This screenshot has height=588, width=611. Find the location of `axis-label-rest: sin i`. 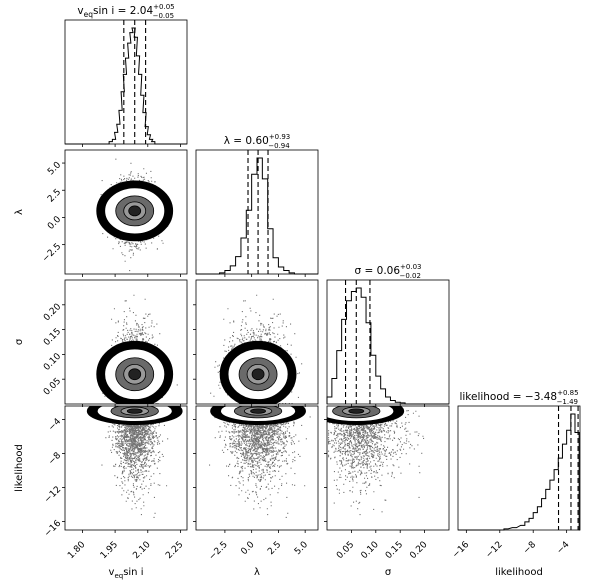

axis-label-rest: sin i is located at coordinates (133, 572).